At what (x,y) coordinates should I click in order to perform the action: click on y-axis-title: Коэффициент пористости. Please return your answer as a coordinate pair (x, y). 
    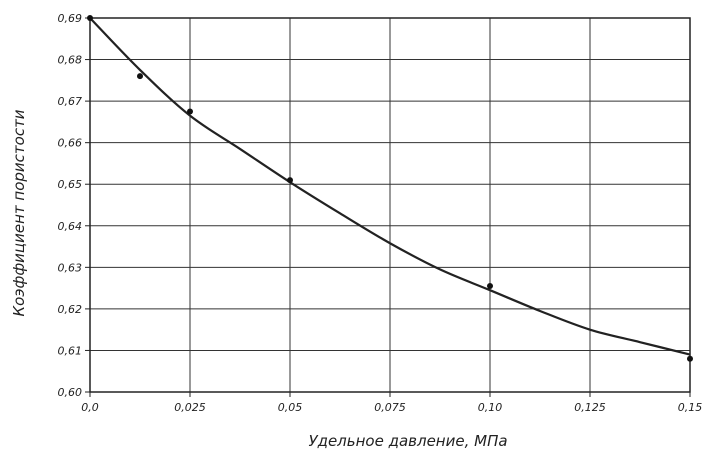
    Looking at the image, I should click on (19, 212).